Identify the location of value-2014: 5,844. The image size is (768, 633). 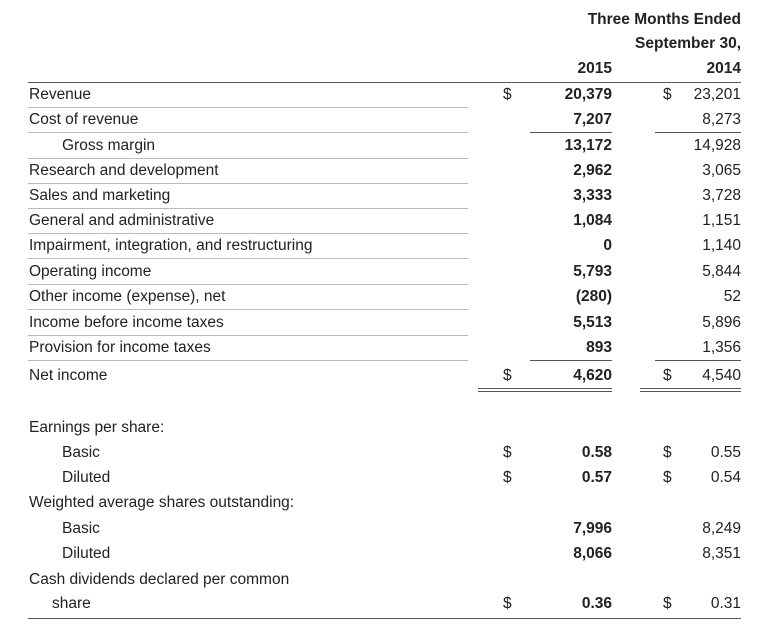
(721, 271).